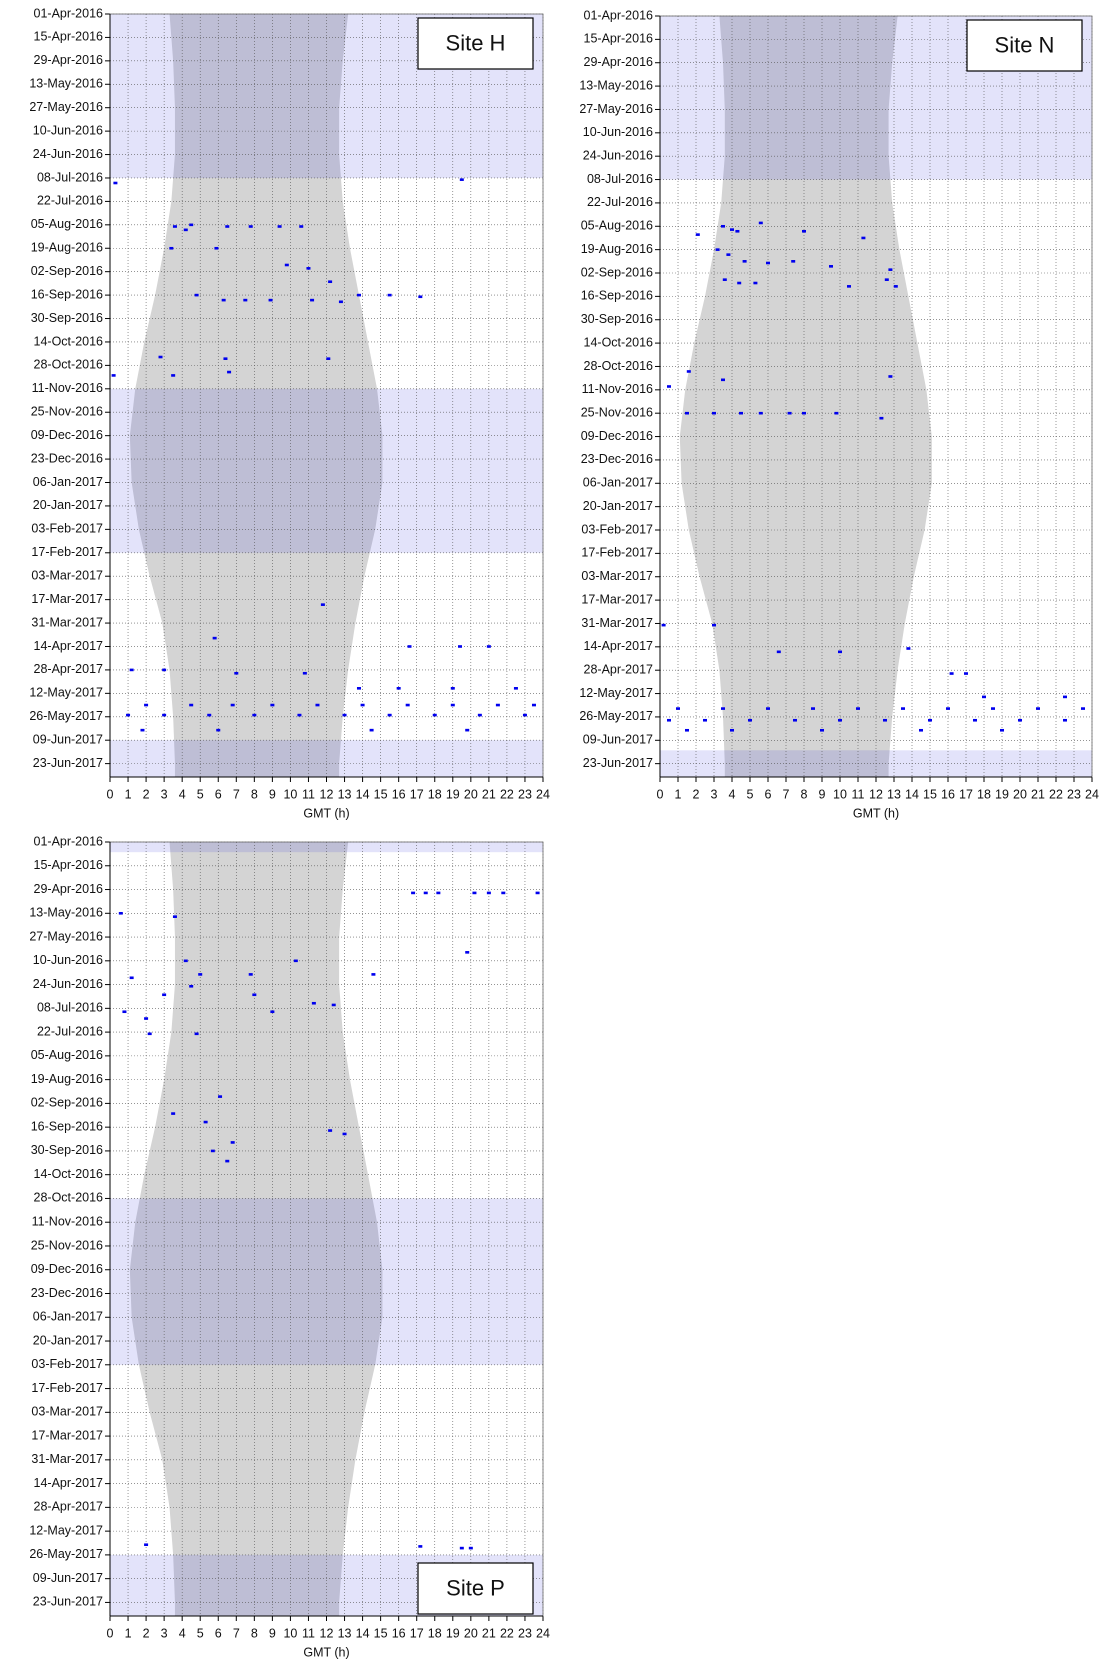 The height and width of the screenshot is (1666, 1100). Describe the element at coordinates (475, 1588) in the screenshot. I see `title-box` at that location.